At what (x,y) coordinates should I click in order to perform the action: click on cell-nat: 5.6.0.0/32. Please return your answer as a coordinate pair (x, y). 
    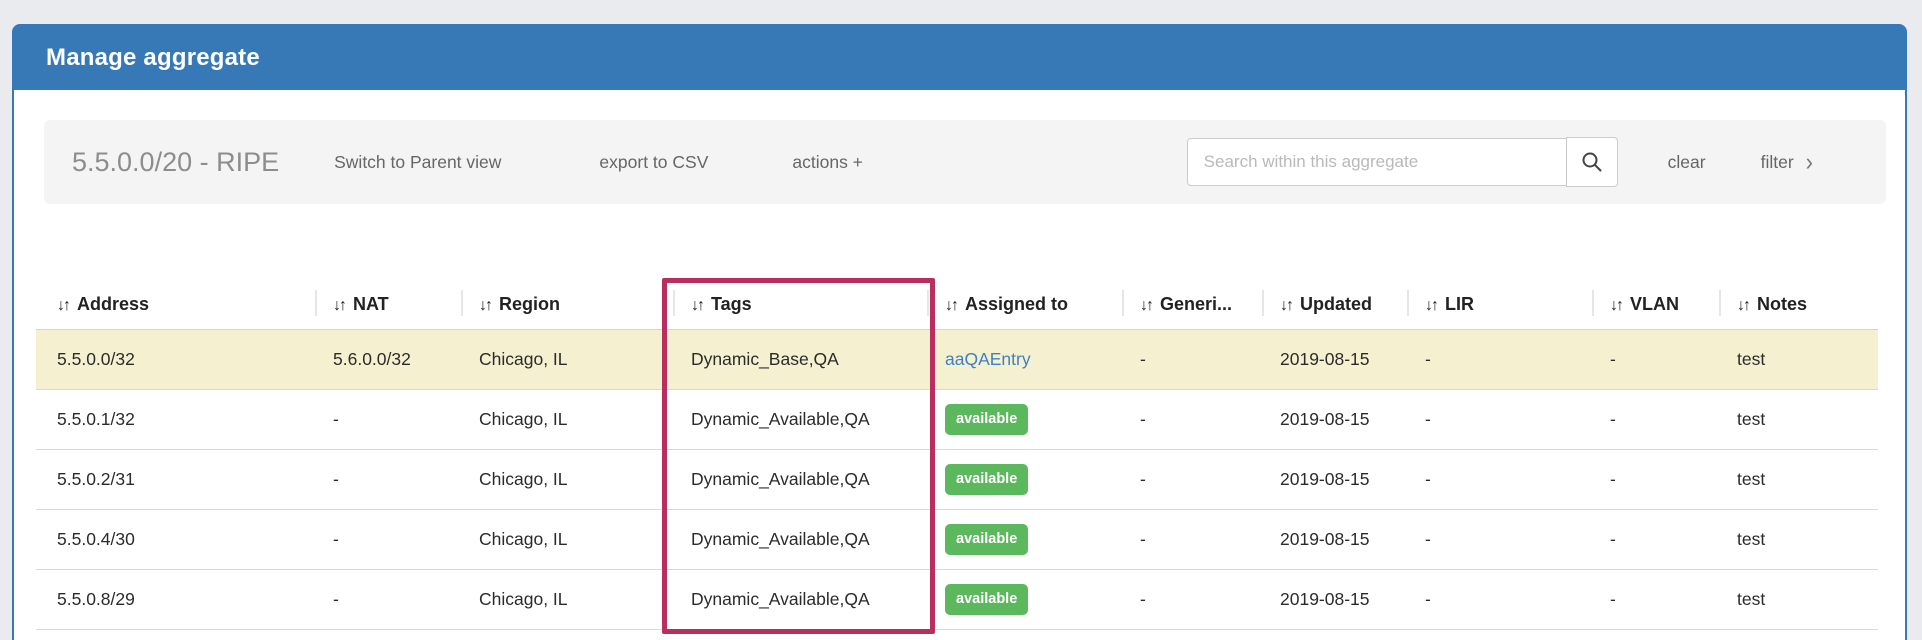
    Looking at the image, I should click on (385, 359).